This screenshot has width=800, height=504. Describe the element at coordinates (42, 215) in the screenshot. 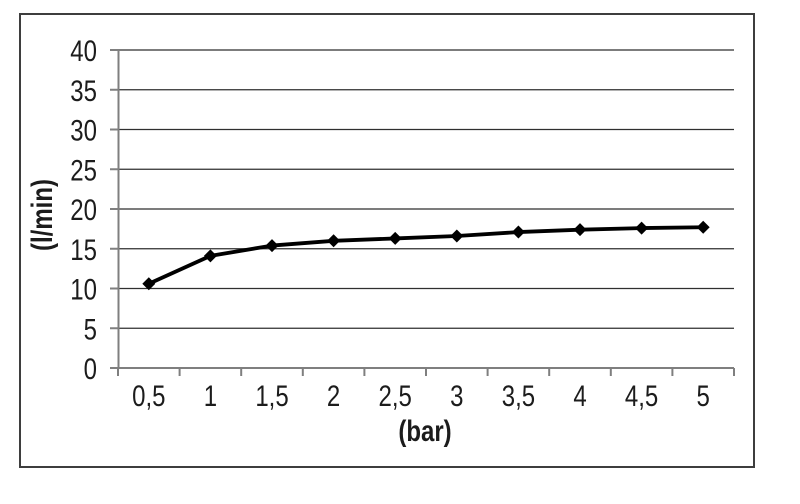

I see `y-axis-title: (l/min)` at that location.